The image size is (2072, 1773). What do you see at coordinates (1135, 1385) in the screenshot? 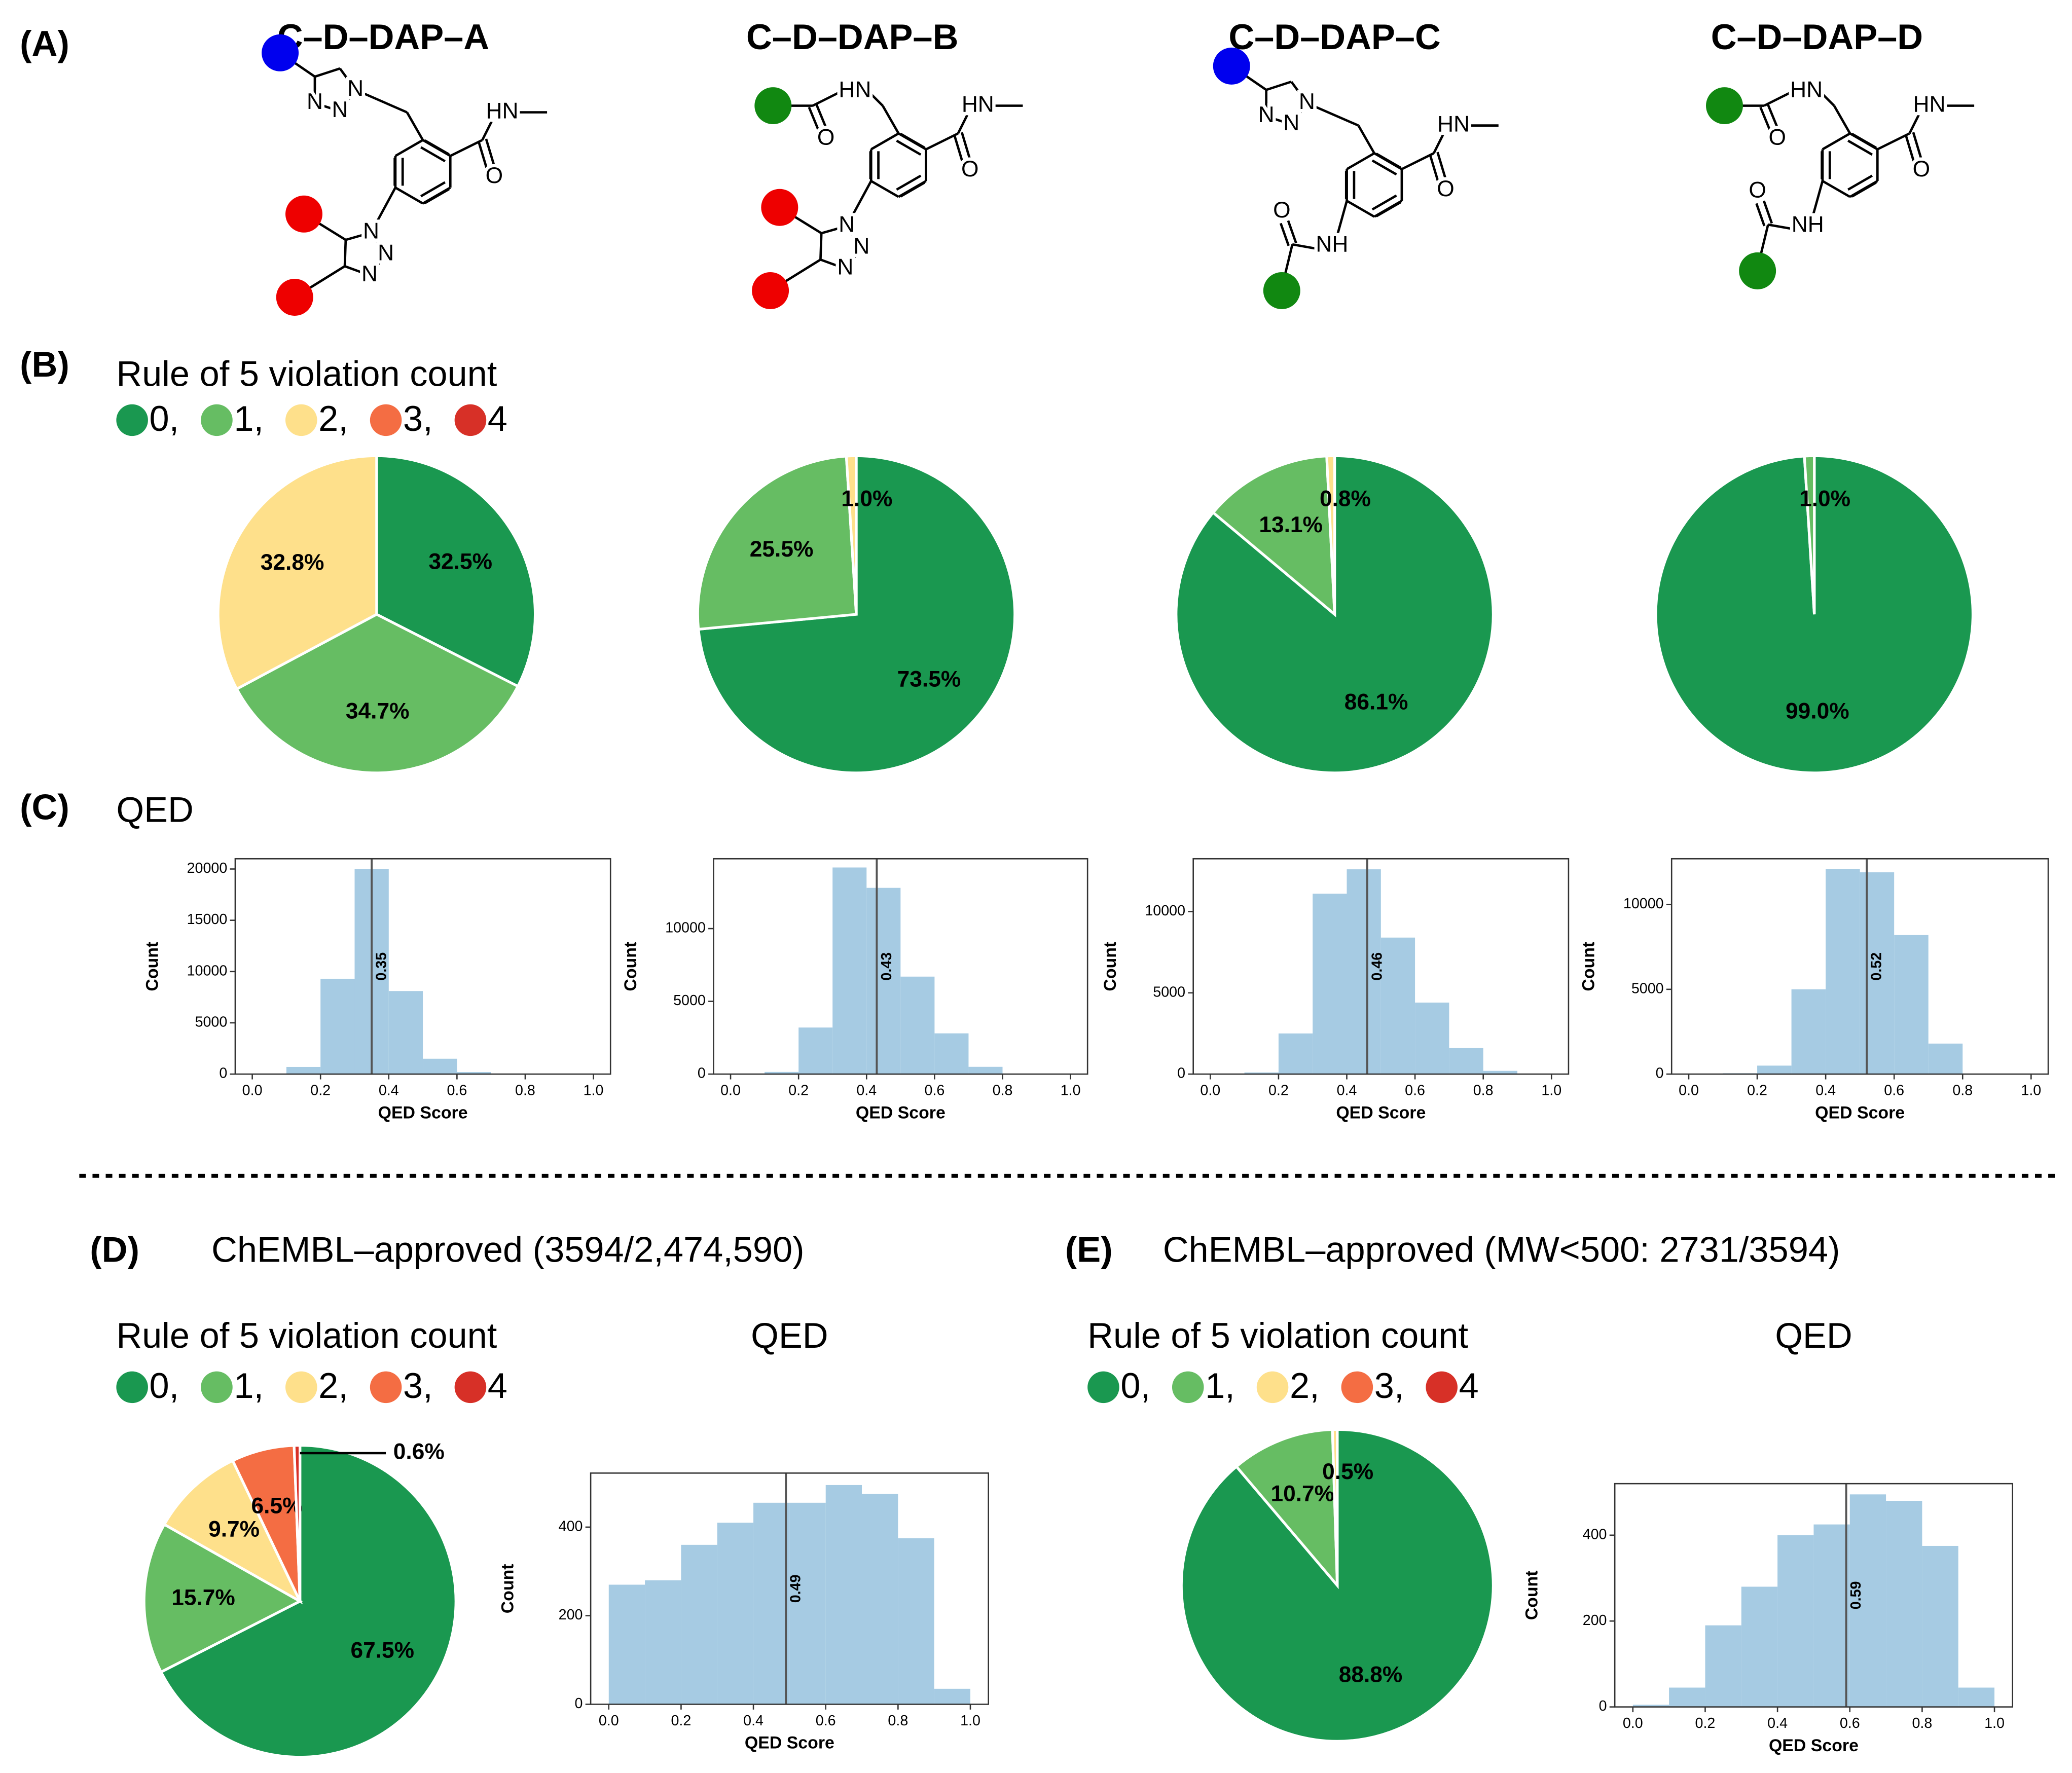
I see `legend-label: 0,` at bounding box center [1135, 1385].